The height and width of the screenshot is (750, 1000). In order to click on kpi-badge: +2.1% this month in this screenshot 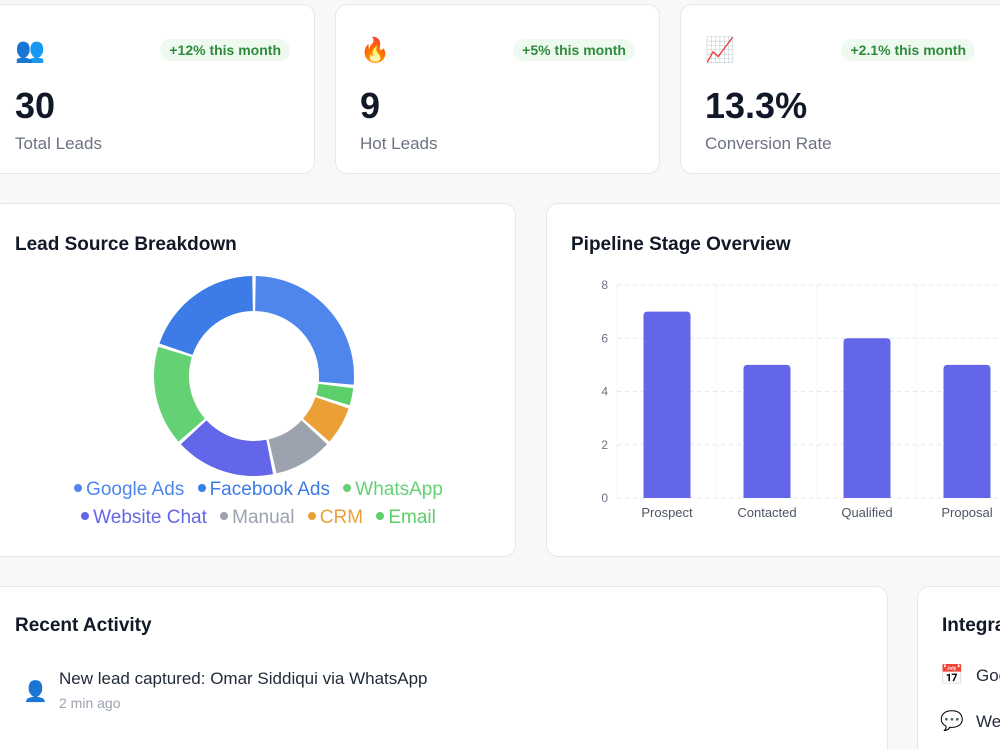, I will do `click(908, 50)`.